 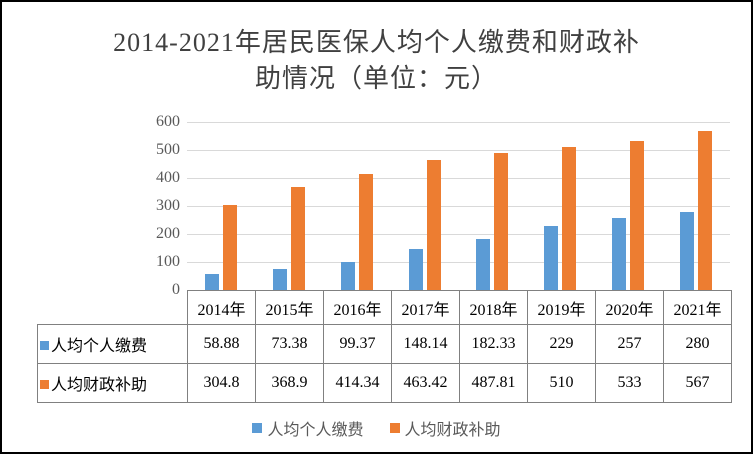 What do you see at coordinates (112, 383) in the screenshot?
I see `row-label-人均财政补助: 人均财政补助` at bounding box center [112, 383].